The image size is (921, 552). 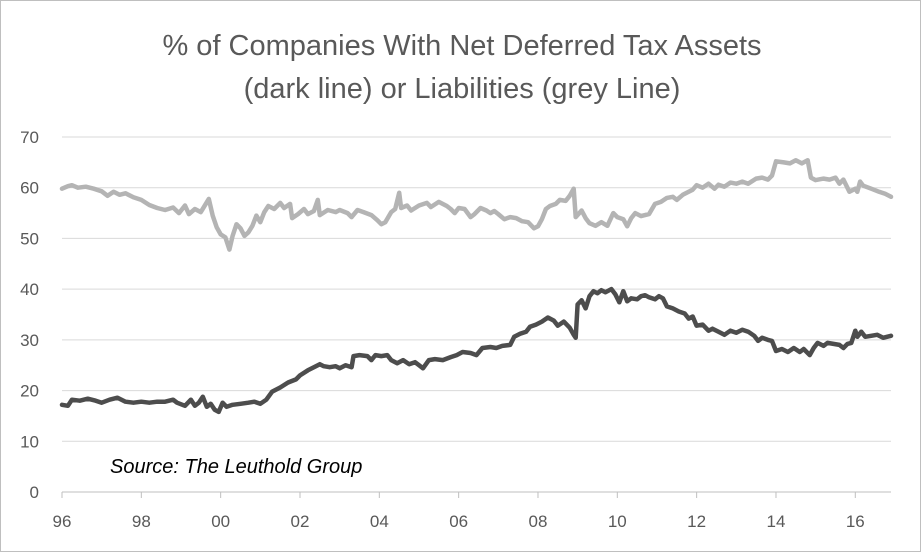 What do you see at coordinates (29, 391) in the screenshot?
I see `y-tick-label: 20` at bounding box center [29, 391].